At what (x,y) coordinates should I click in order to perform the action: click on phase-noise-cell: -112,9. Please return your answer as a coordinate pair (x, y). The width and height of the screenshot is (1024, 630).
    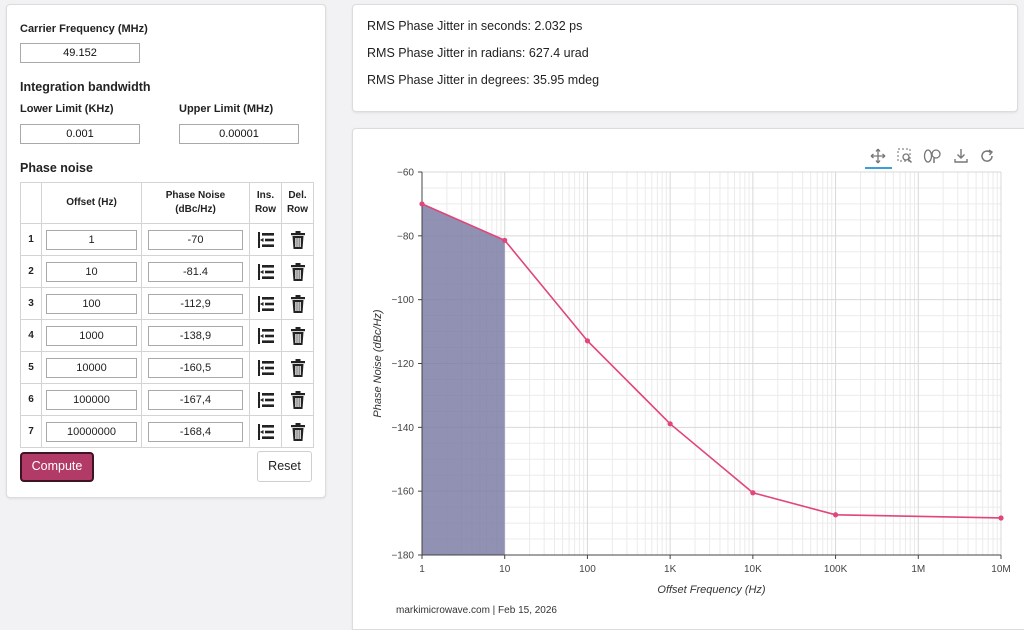
    Looking at the image, I should click on (195, 303).